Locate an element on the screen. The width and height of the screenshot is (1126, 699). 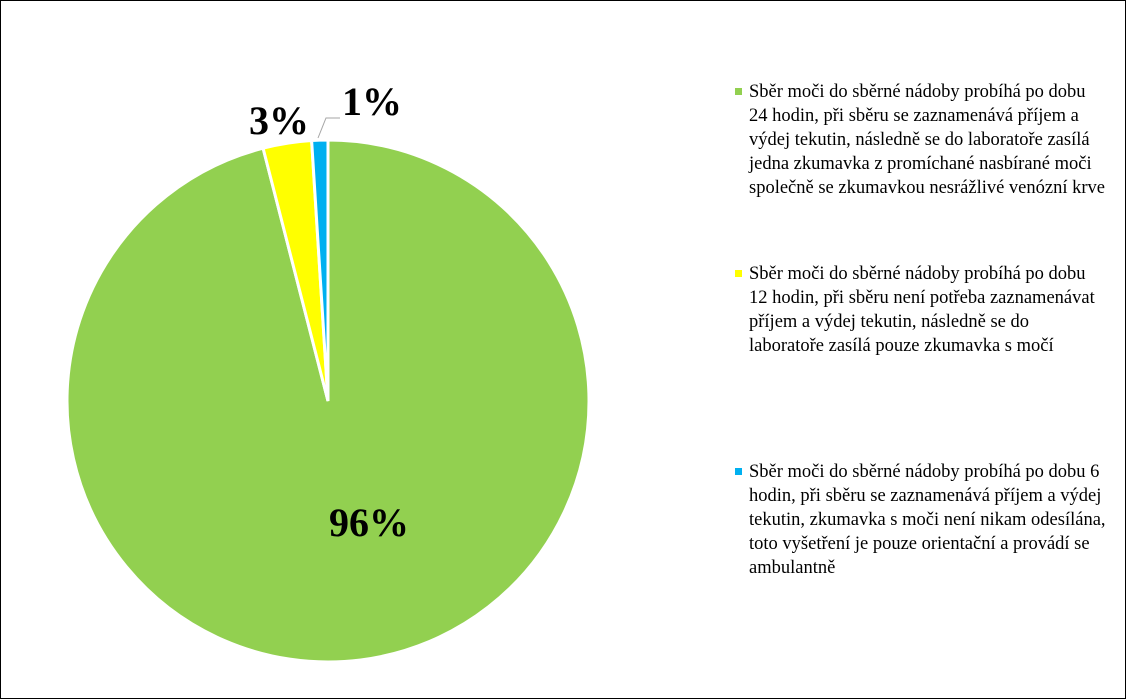
pie-slice is located at coordinates (320, 270).